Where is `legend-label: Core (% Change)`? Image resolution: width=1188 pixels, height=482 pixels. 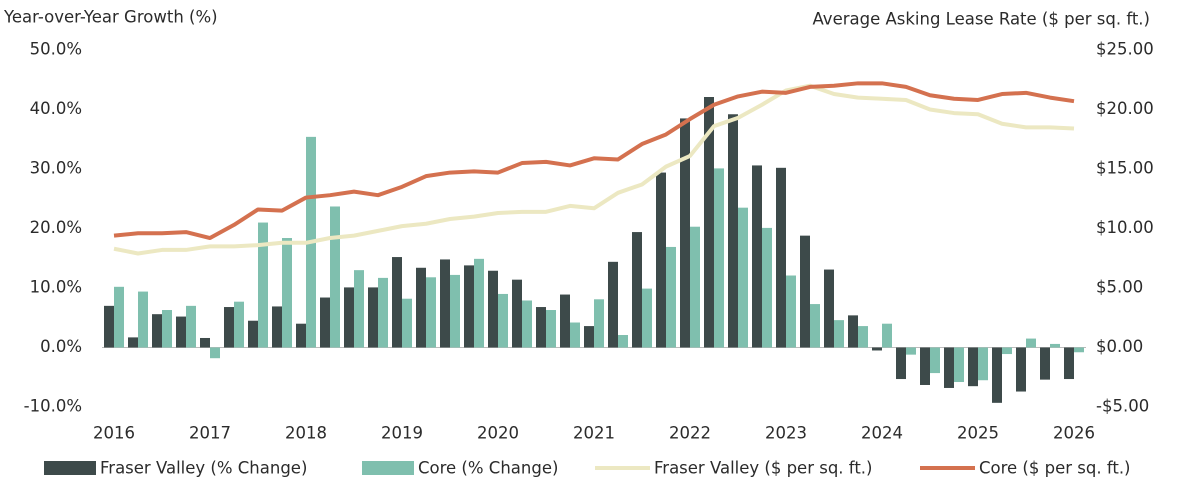
legend-label: Core (% Change) is located at coordinates (488, 468).